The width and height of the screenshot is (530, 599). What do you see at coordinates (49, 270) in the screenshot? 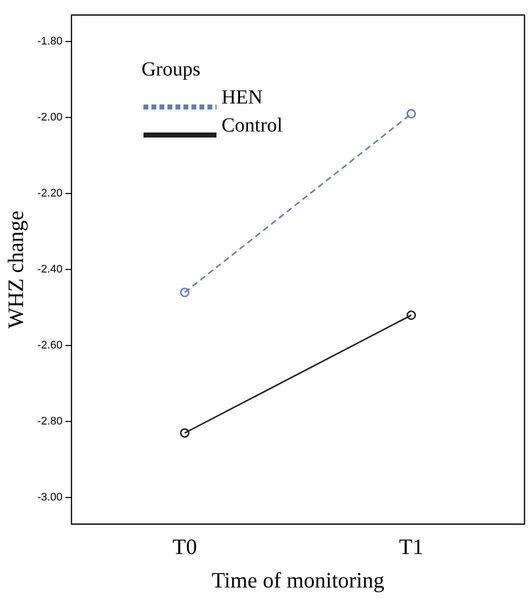
I see `y-tick-label: -2.40` at bounding box center [49, 270].